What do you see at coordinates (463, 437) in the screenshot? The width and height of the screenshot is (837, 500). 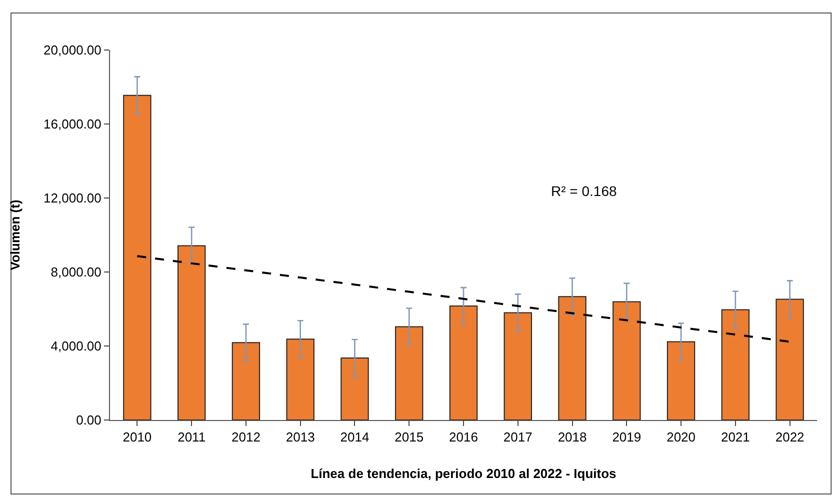 I see `x-tick-label: 2016` at bounding box center [463, 437].